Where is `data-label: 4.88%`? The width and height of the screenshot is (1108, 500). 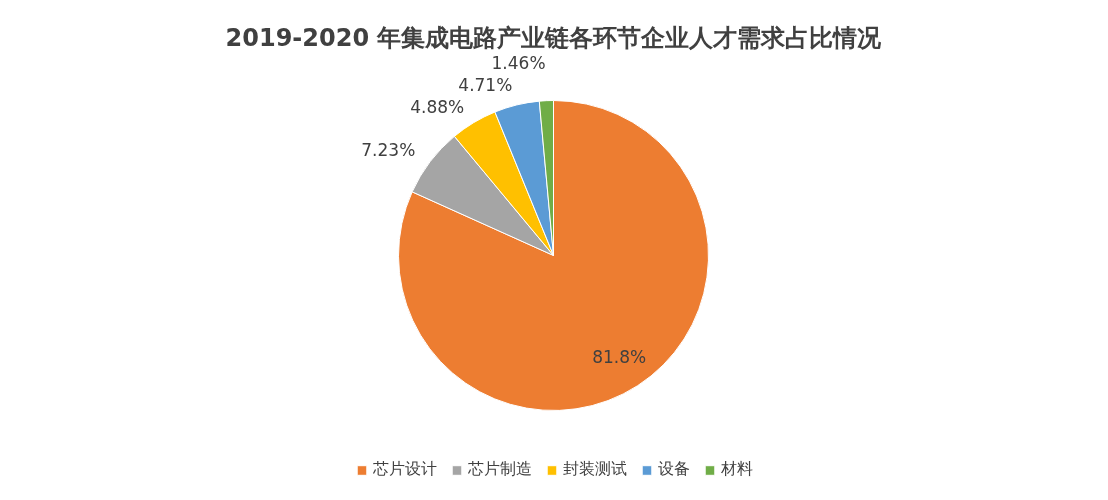
data-label: 4.88% is located at coordinates (437, 106).